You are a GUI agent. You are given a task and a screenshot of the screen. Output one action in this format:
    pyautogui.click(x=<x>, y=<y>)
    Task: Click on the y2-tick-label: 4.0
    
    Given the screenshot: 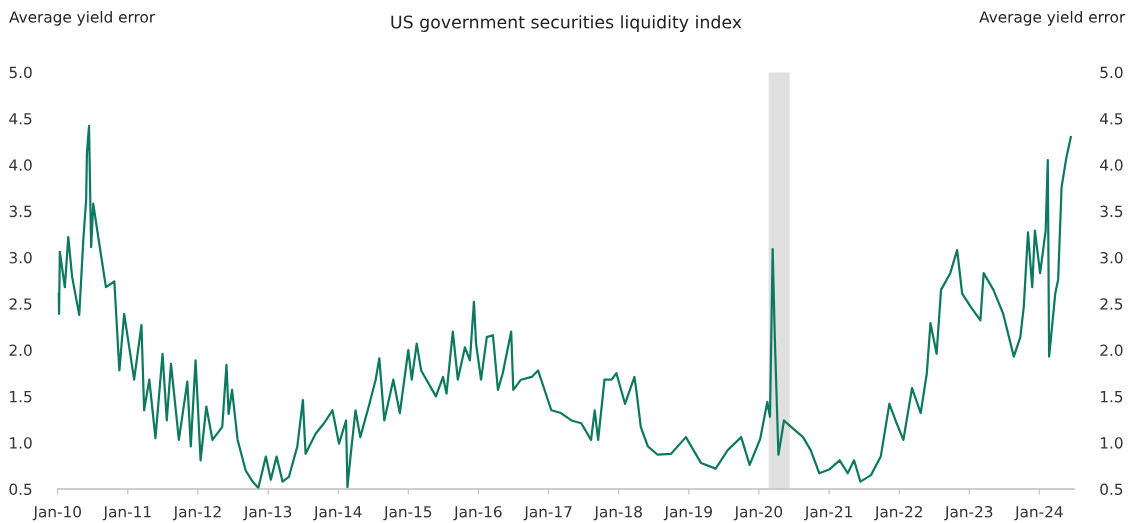 What is the action you would take?
    pyautogui.click(x=1111, y=165)
    